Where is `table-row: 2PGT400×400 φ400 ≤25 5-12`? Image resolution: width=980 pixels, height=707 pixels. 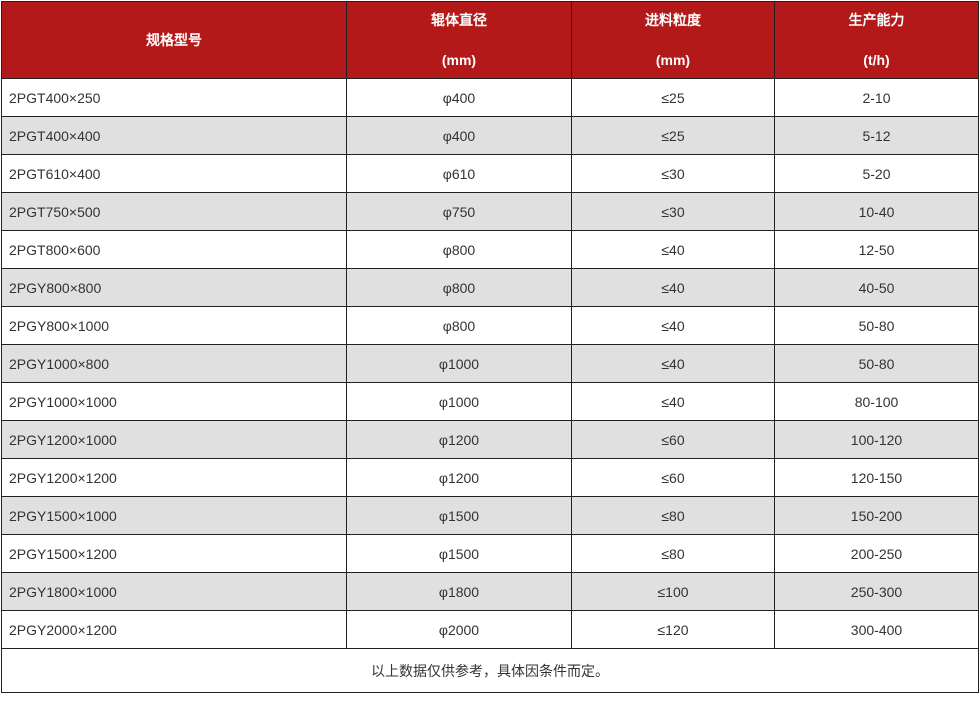
table-row: 2PGT400×400 φ400 ≤25 5-12 is located at coordinates (490, 135).